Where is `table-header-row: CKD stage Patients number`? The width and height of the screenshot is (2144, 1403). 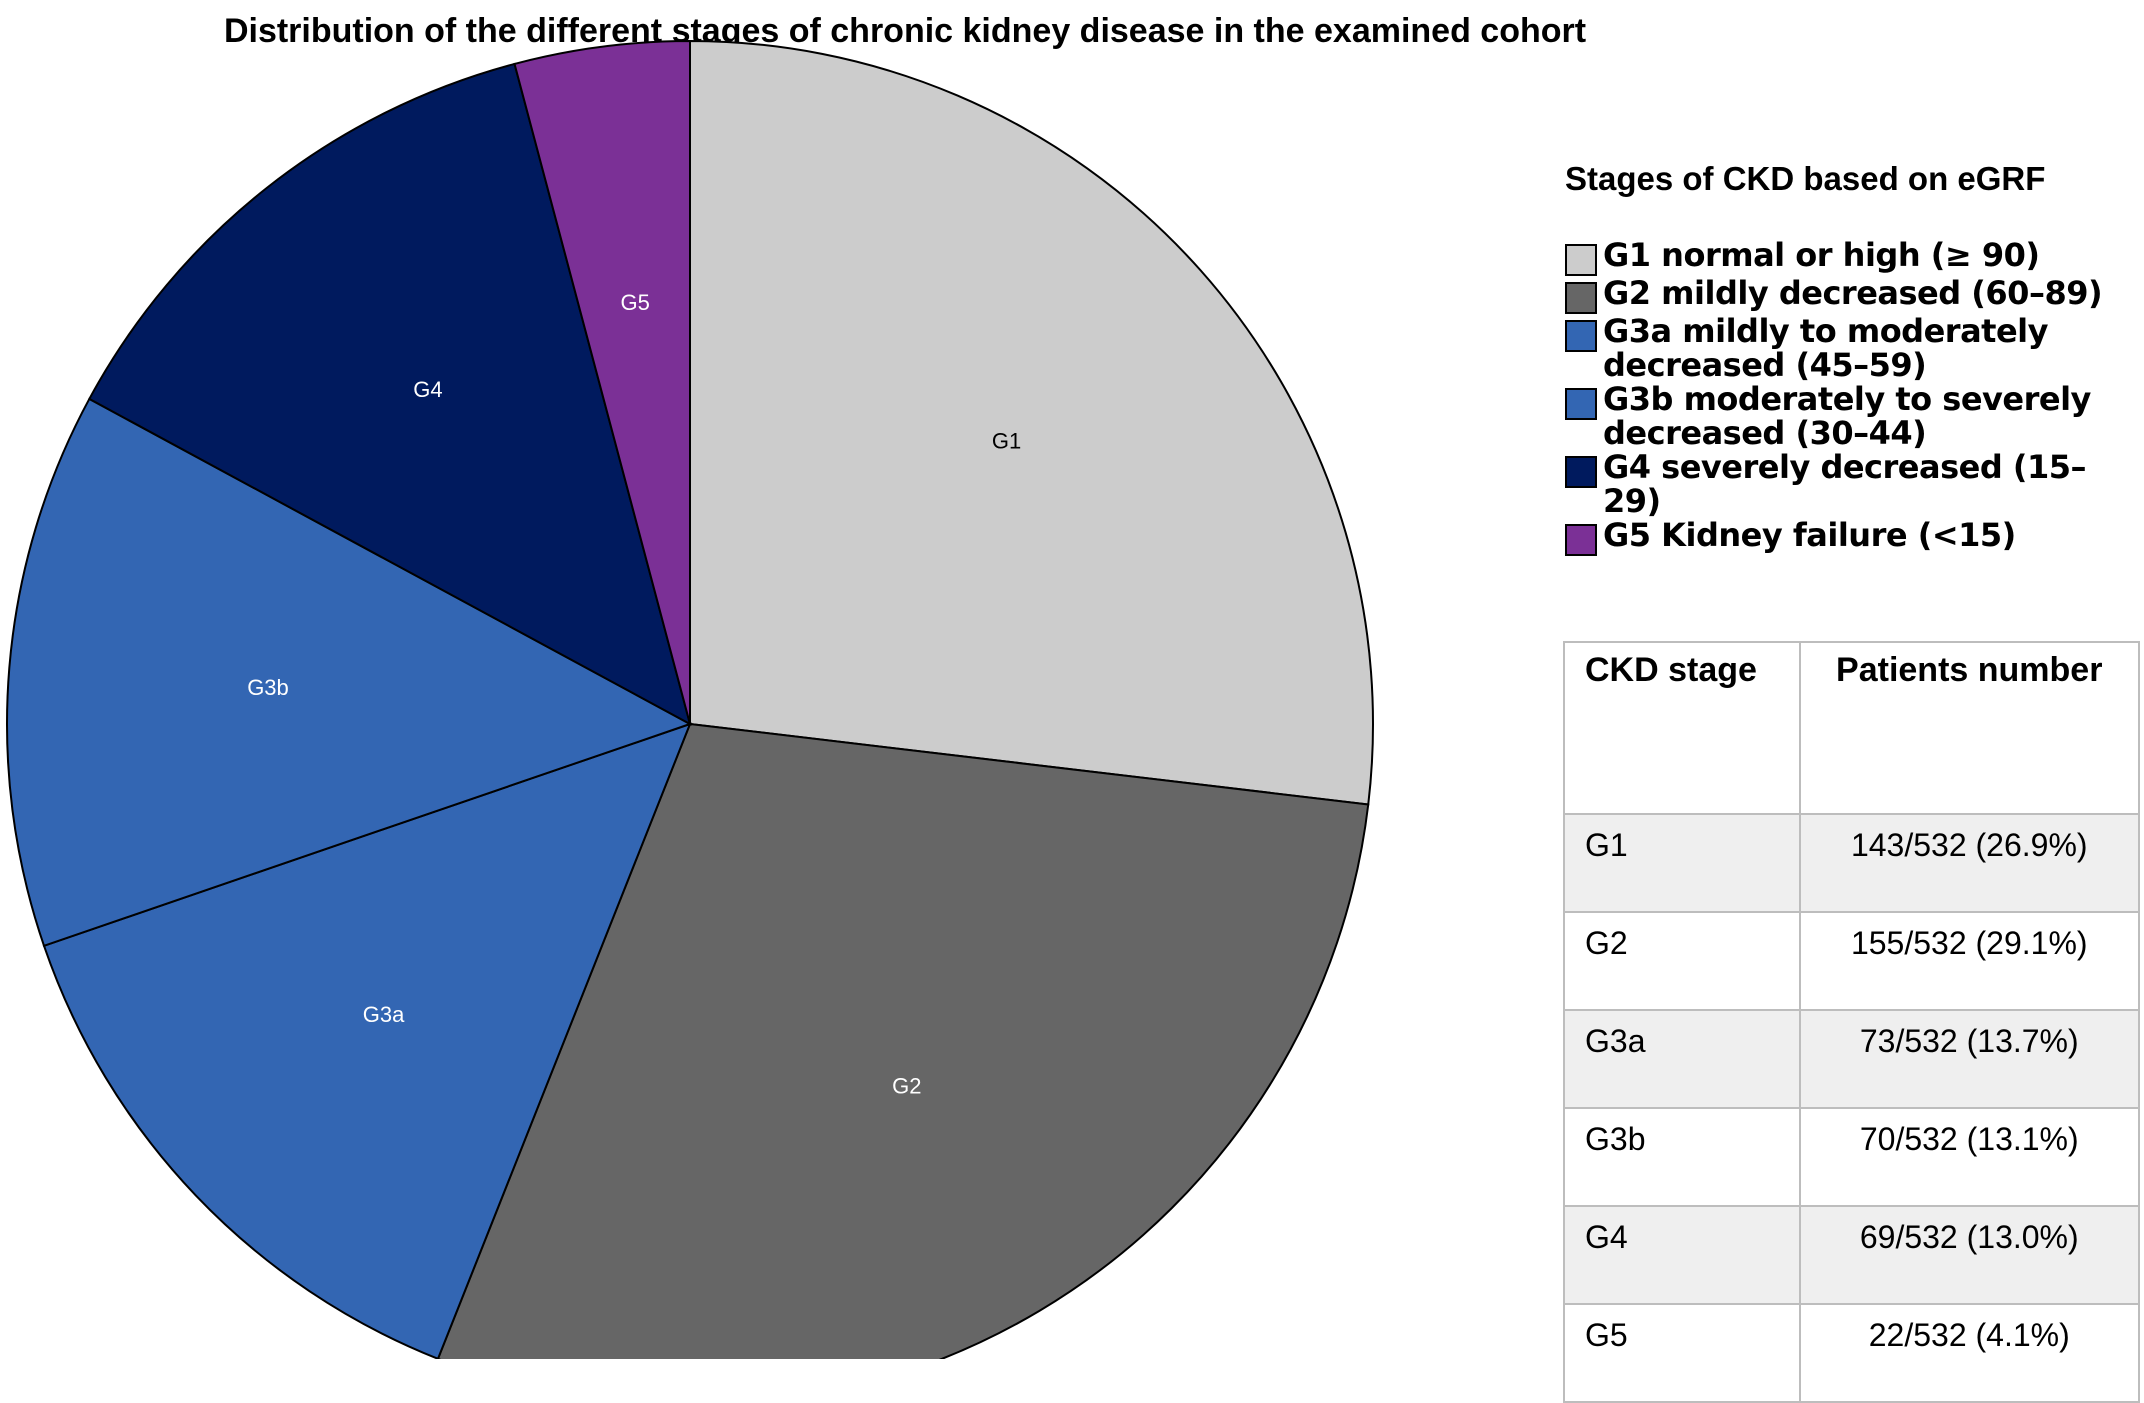
table-header-row: CKD stage Patients number is located at coordinates (1851, 728).